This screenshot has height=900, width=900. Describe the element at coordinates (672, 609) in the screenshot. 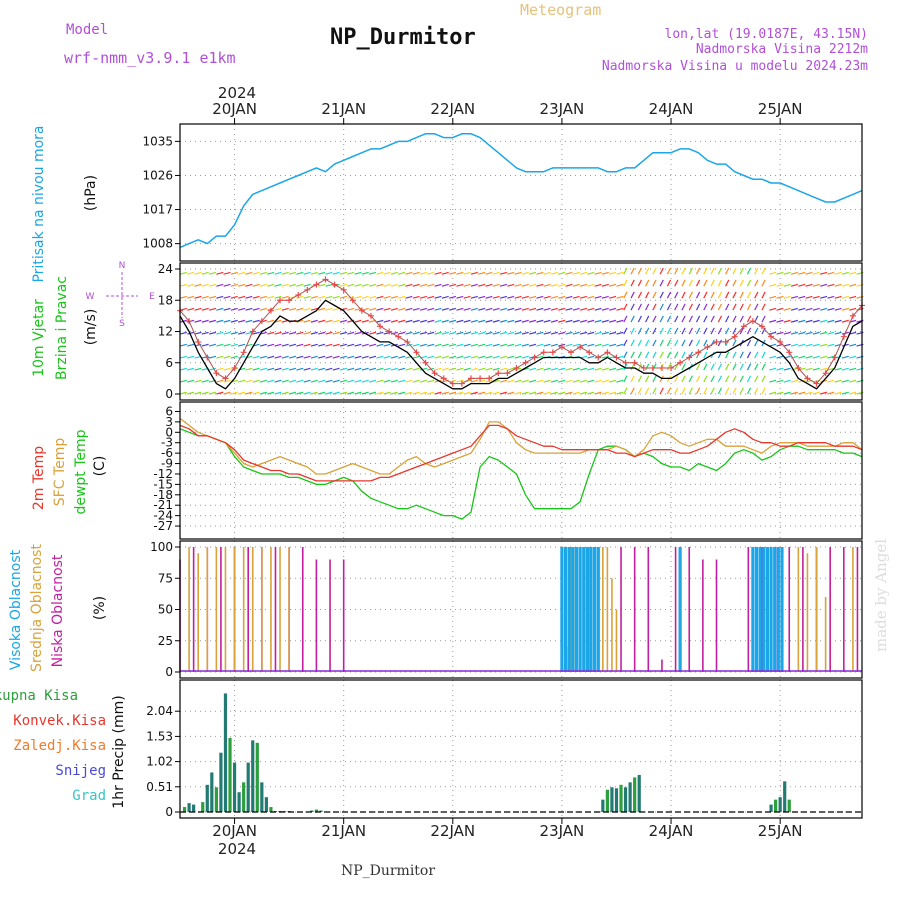

I see `high-cloud-bar-group` at that location.